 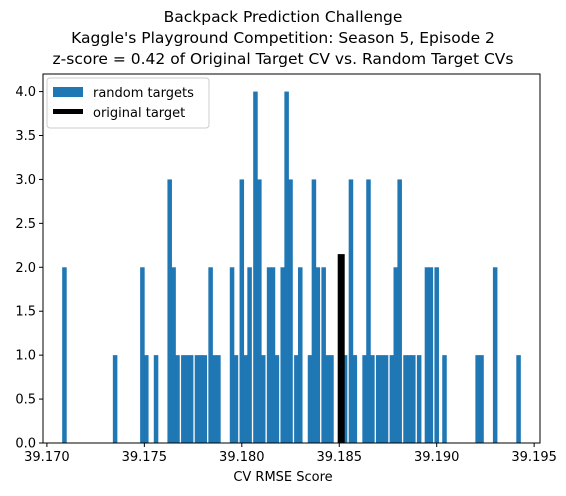 What do you see at coordinates (139, 113) in the screenshot?
I see `legend-label-original-target: original target` at bounding box center [139, 113].